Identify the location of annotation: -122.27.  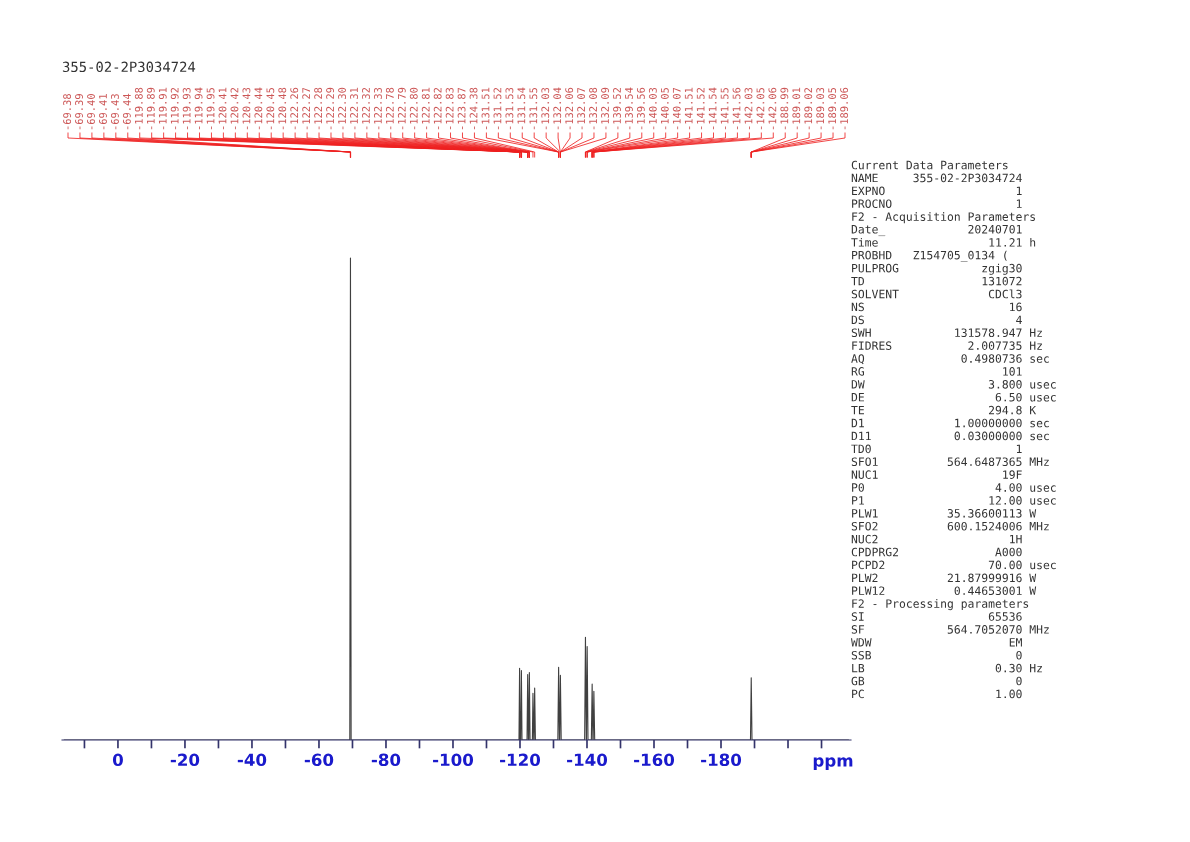
(306, 108).